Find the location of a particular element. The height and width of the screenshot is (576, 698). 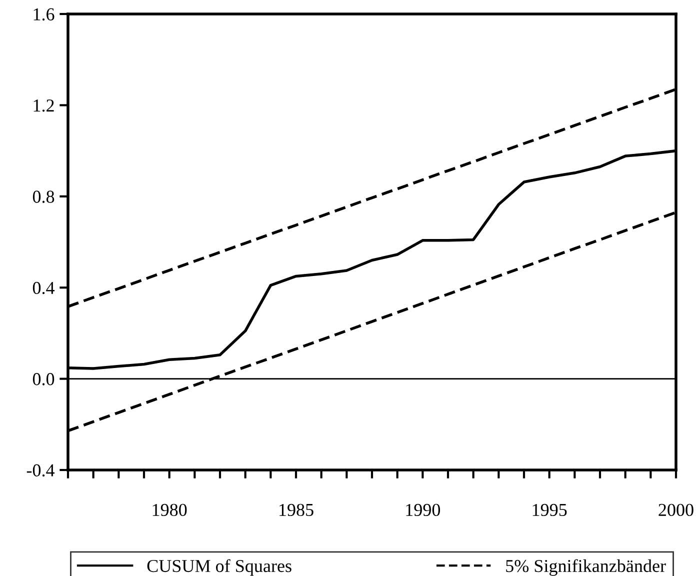

y-tick-label: 0.0 is located at coordinates (43, 379).